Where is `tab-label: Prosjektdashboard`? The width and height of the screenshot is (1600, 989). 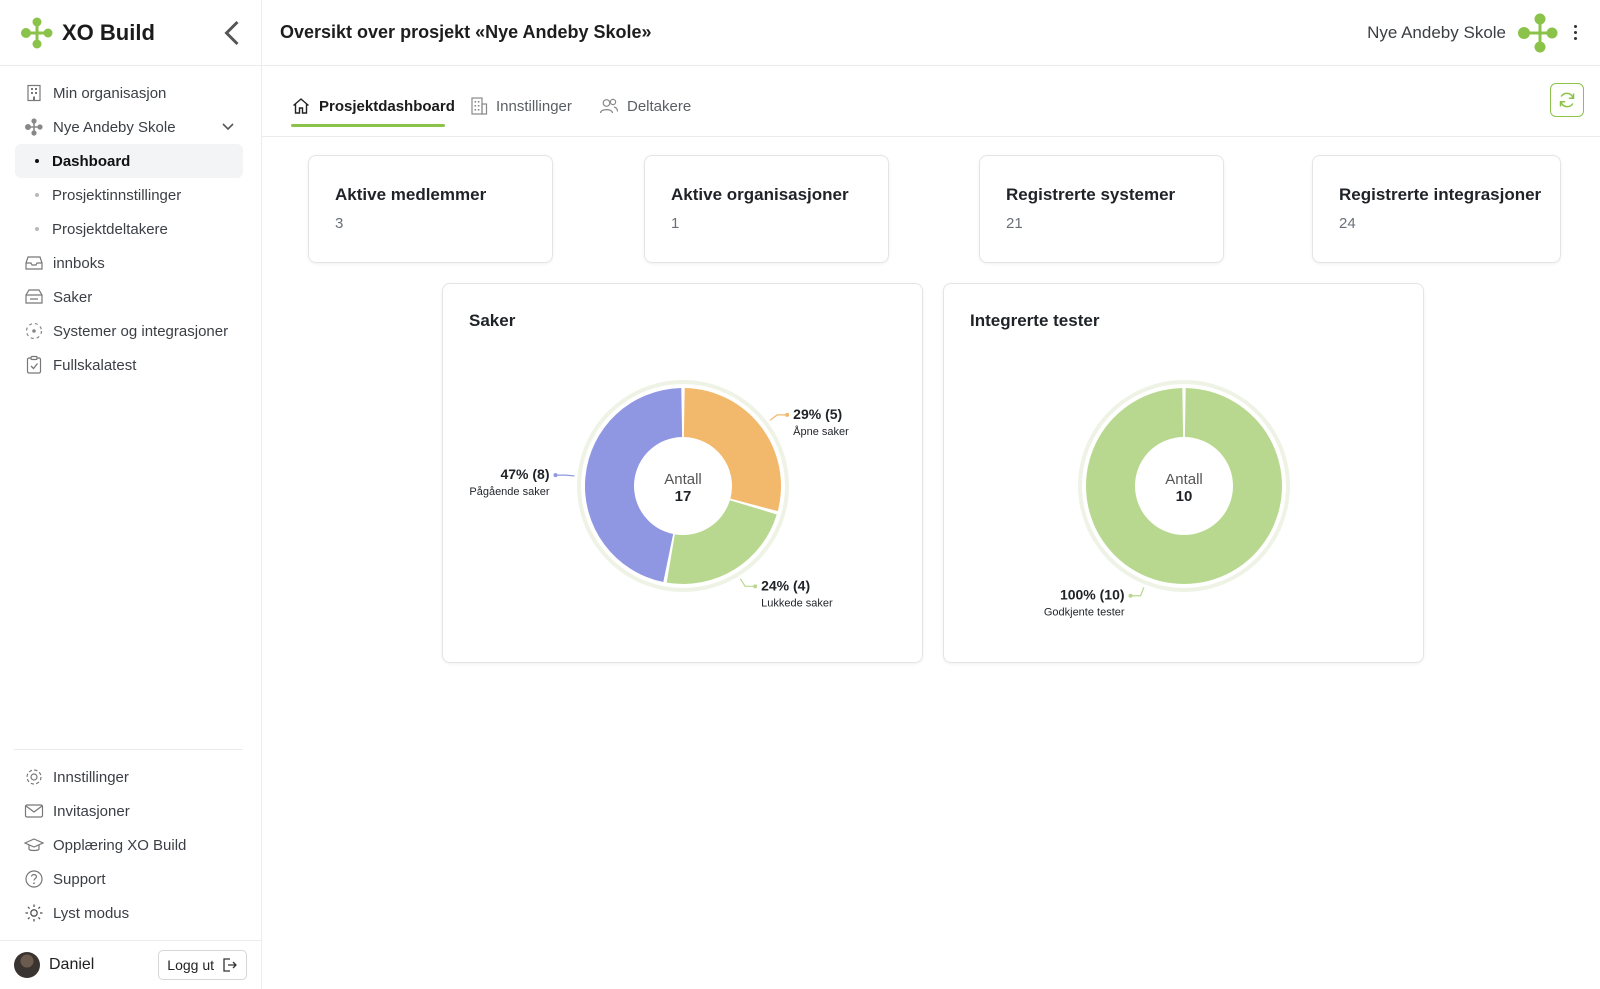 tab-label: Prosjektdashboard is located at coordinates (387, 106).